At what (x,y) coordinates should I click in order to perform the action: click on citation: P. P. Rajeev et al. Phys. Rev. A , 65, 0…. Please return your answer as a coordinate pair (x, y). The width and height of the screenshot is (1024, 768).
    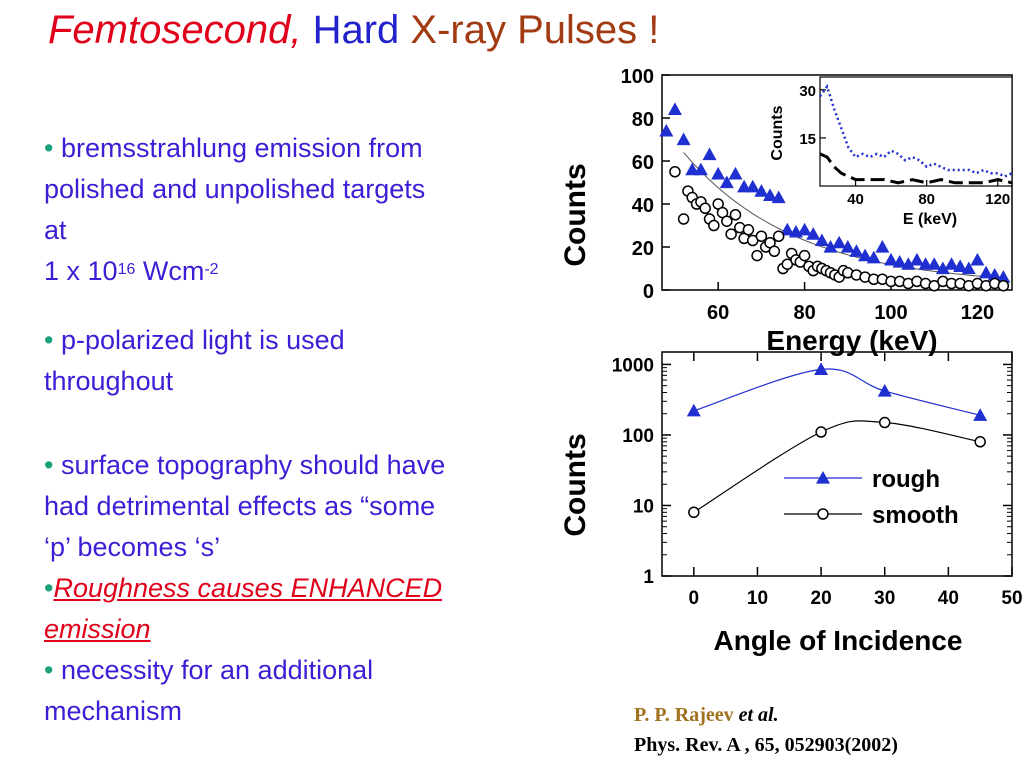
    Looking at the image, I should click on (766, 730).